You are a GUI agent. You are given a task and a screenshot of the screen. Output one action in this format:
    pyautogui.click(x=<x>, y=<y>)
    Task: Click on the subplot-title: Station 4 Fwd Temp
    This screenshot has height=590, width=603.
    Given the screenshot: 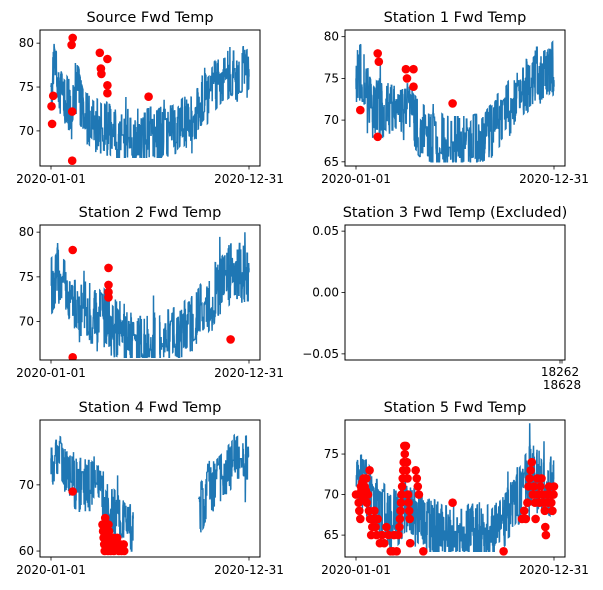 What is the action you would take?
    pyautogui.click(x=150, y=408)
    